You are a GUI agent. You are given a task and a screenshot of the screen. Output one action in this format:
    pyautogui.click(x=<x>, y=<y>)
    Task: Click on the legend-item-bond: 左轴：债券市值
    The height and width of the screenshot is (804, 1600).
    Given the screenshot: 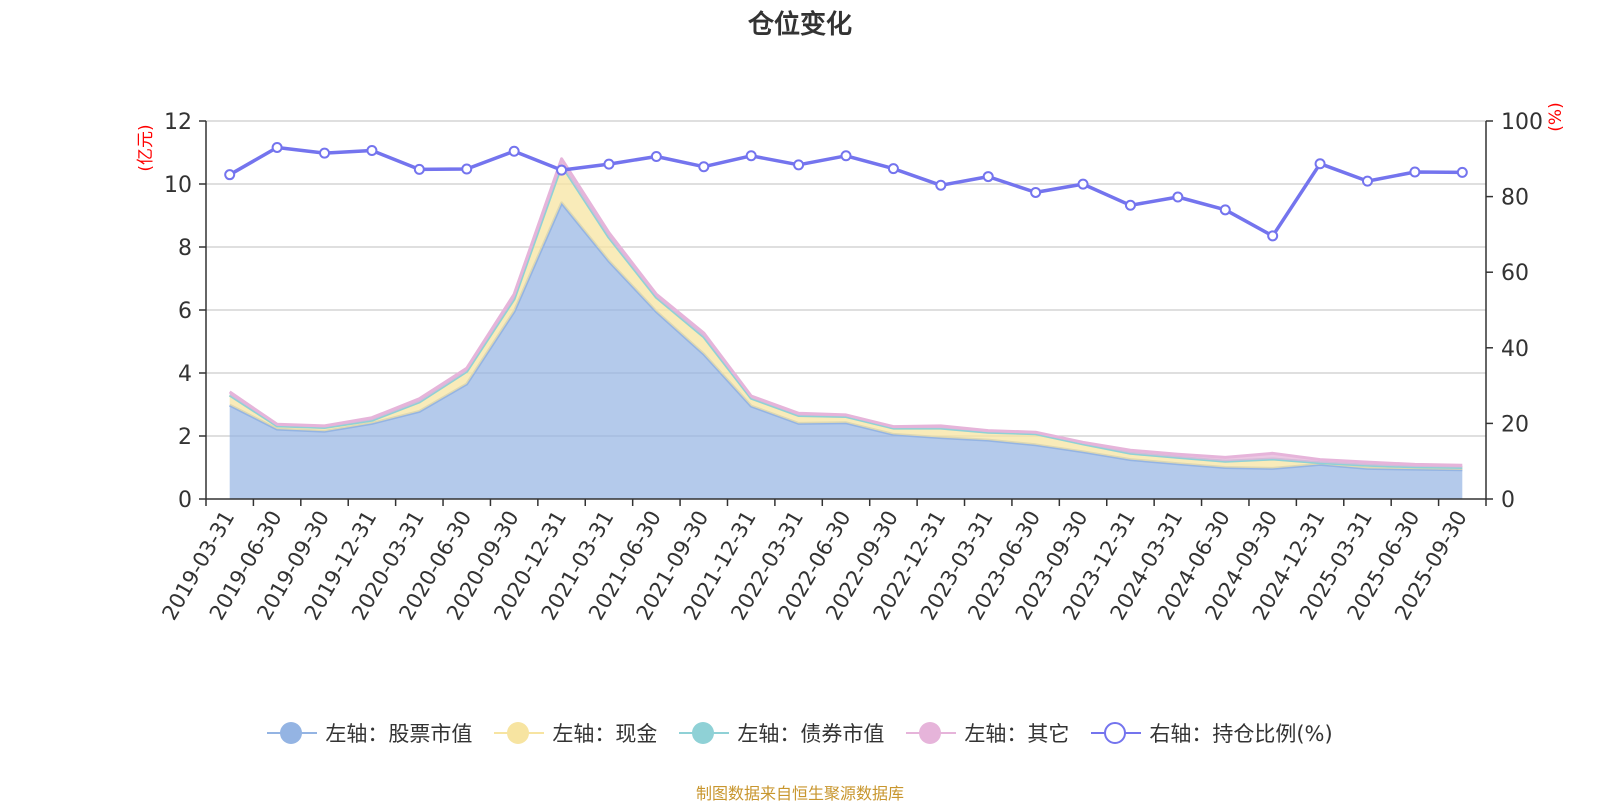 What is the action you would take?
    pyautogui.click(x=781, y=733)
    